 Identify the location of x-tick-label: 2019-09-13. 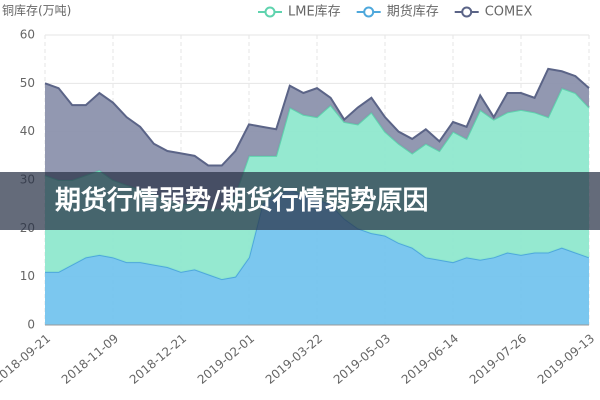
(566, 359).